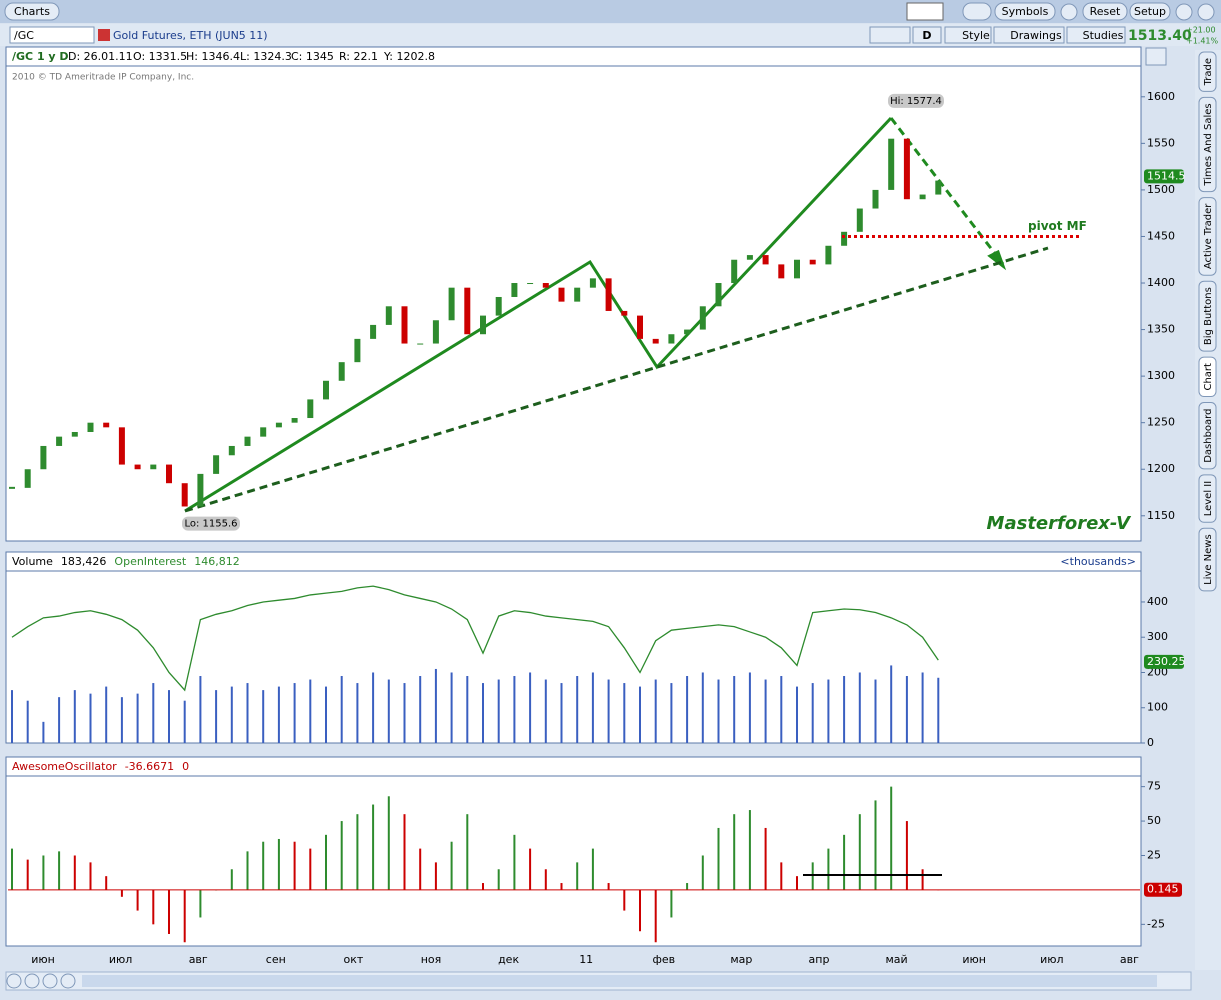 The image size is (1221, 1000). Describe the element at coordinates (1154, 786) in the screenshot. I see `y-tick-label: 75` at that location.